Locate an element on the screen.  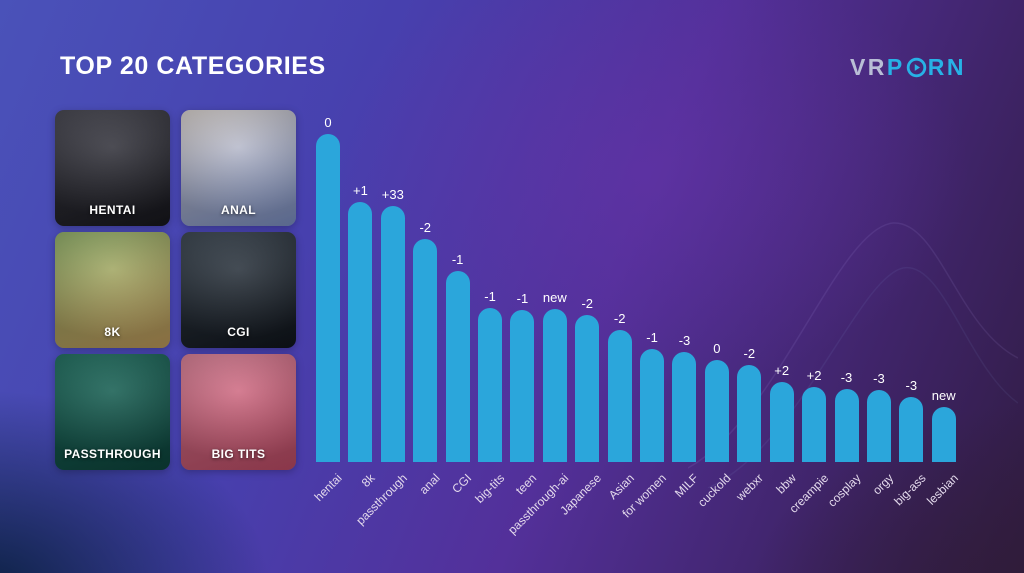
bar-column: -2 Japanese is located at coordinates (580, 314).